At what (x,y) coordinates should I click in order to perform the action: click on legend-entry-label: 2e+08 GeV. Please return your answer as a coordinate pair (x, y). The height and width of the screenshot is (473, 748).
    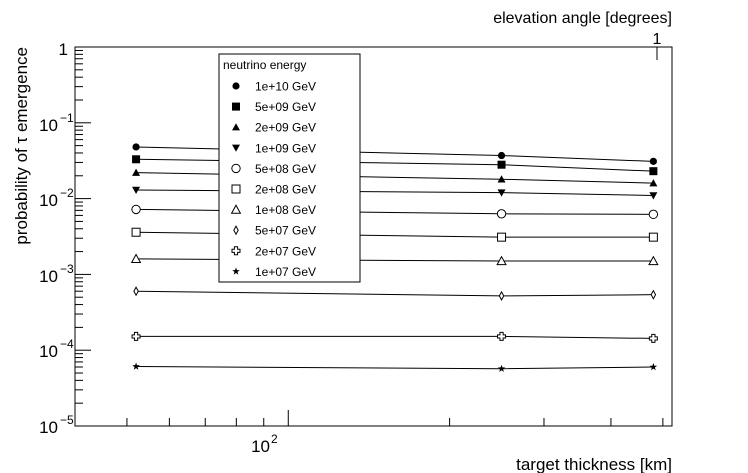
    Looking at the image, I should click on (285, 190).